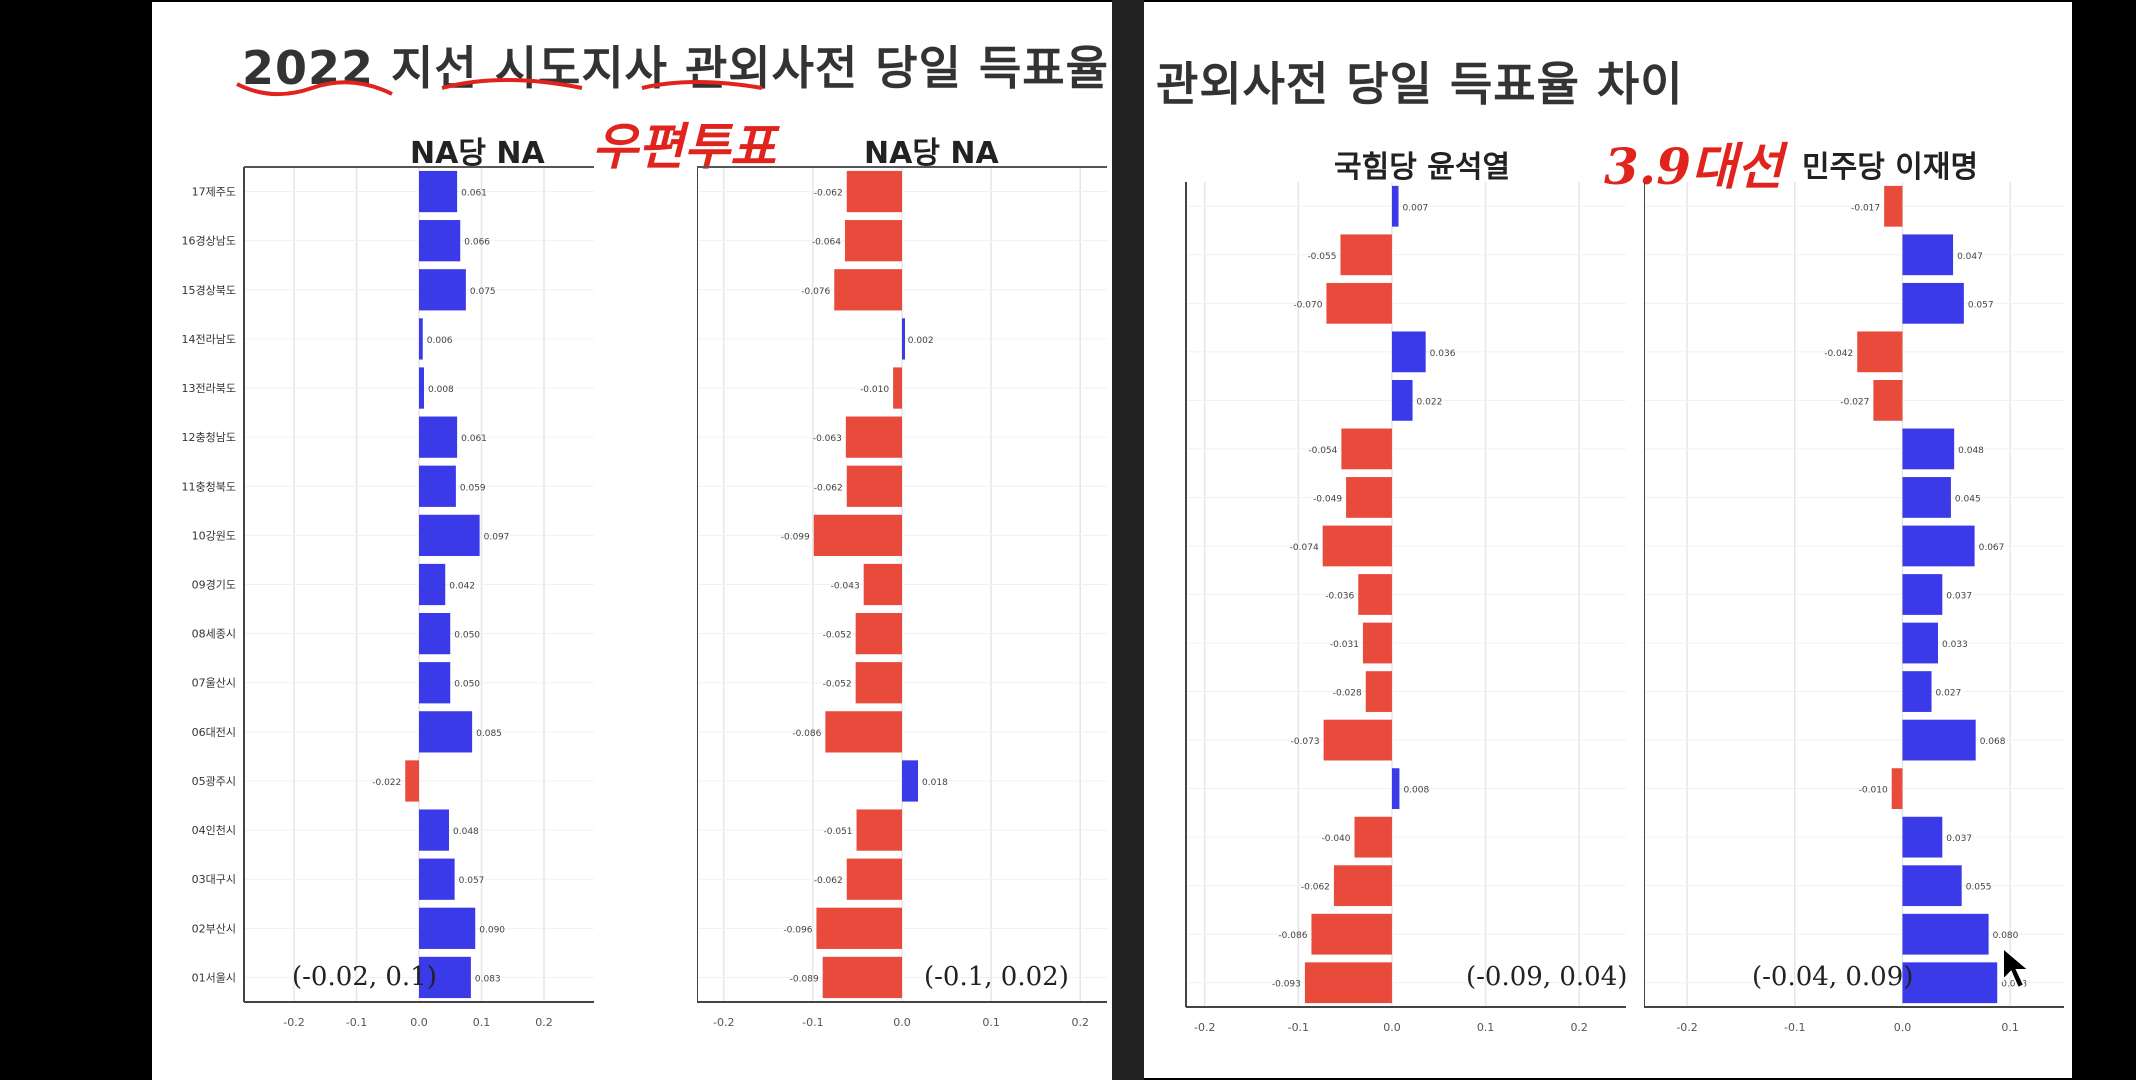 The height and width of the screenshot is (1080, 2136). I want to click on bar-value-label: 0.008, so click(1416, 791).